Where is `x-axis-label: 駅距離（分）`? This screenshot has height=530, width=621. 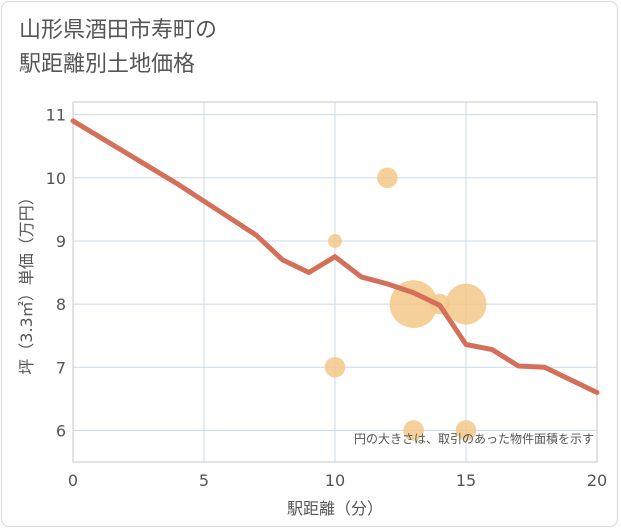 x-axis-label: 駅距離（分） is located at coordinates (335, 508).